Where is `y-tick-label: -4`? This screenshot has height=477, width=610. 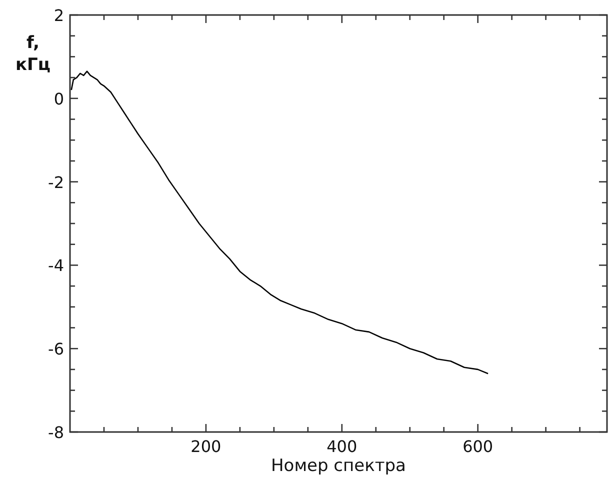
y-tick-label: -4 is located at coordinates (56, 266).